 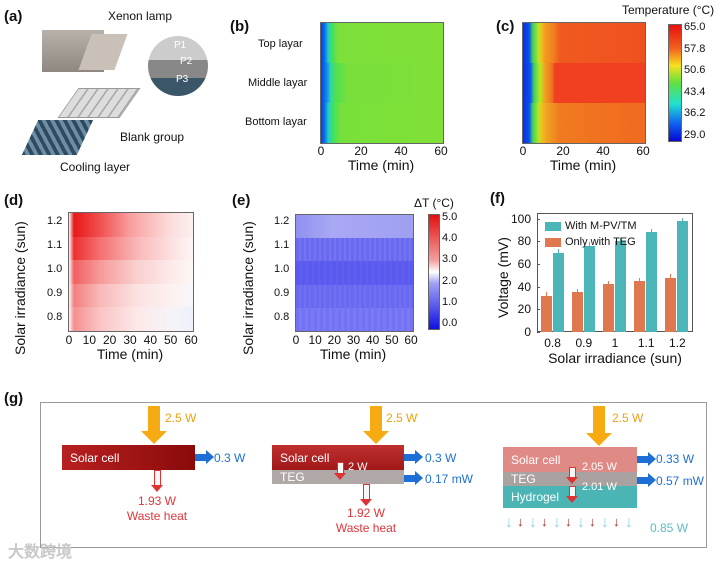 I want to click on colorbar-e, so click(x=434, y=272).